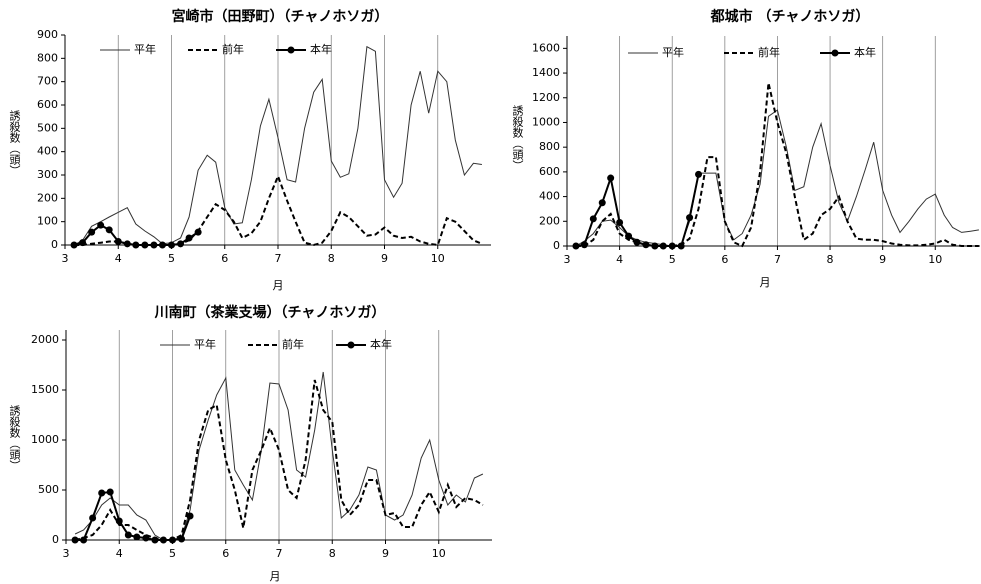  I want to click on y-tick-label: 700, so click(47, 81).